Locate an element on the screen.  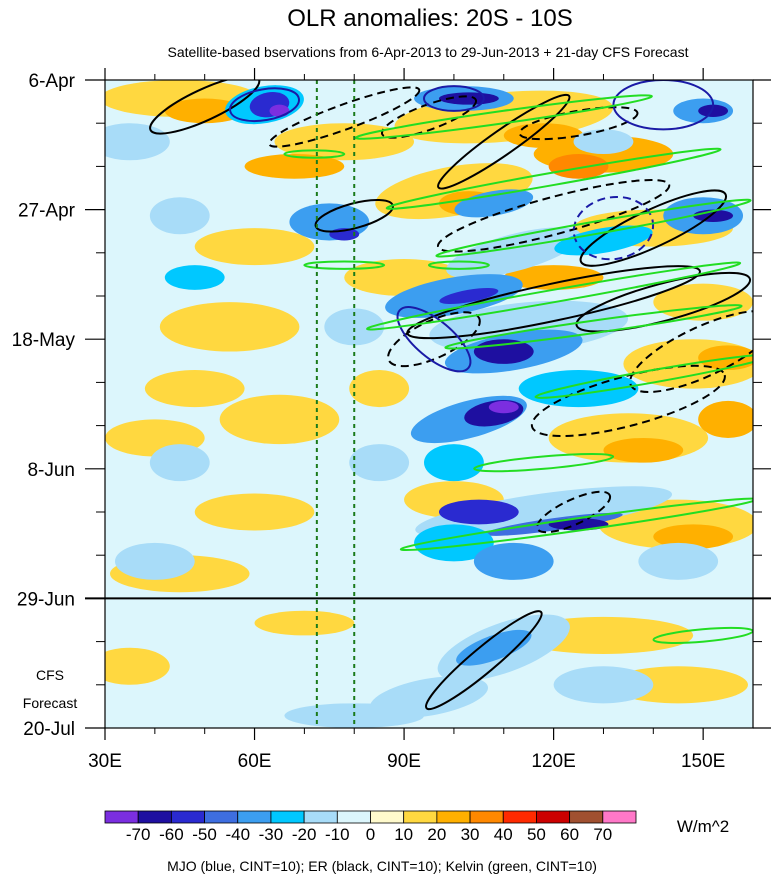
colorbar-label-1: -60 is located at coordinates (171, 834).